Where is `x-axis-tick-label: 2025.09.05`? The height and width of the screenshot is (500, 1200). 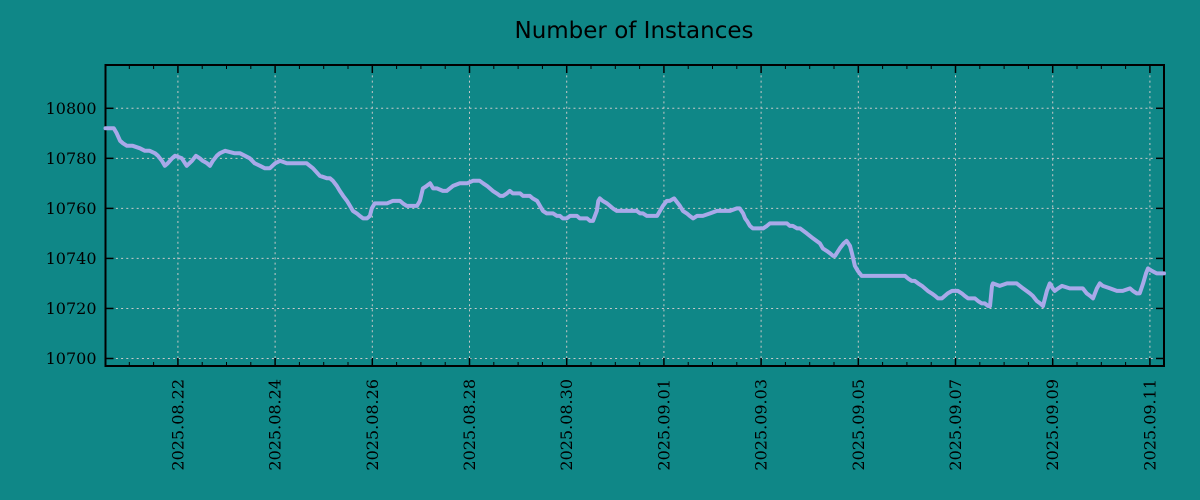
x-axis-tick-label: 2025.09.05 is located at coordinates (858, 425).